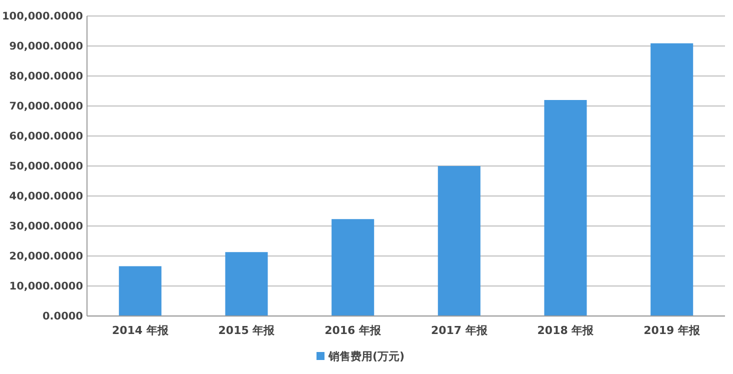  What do you see at coordinates (46, 226) in the screenshot?
I see `y-tick-label: 30,000.0000` at bounding box center [46, 226].